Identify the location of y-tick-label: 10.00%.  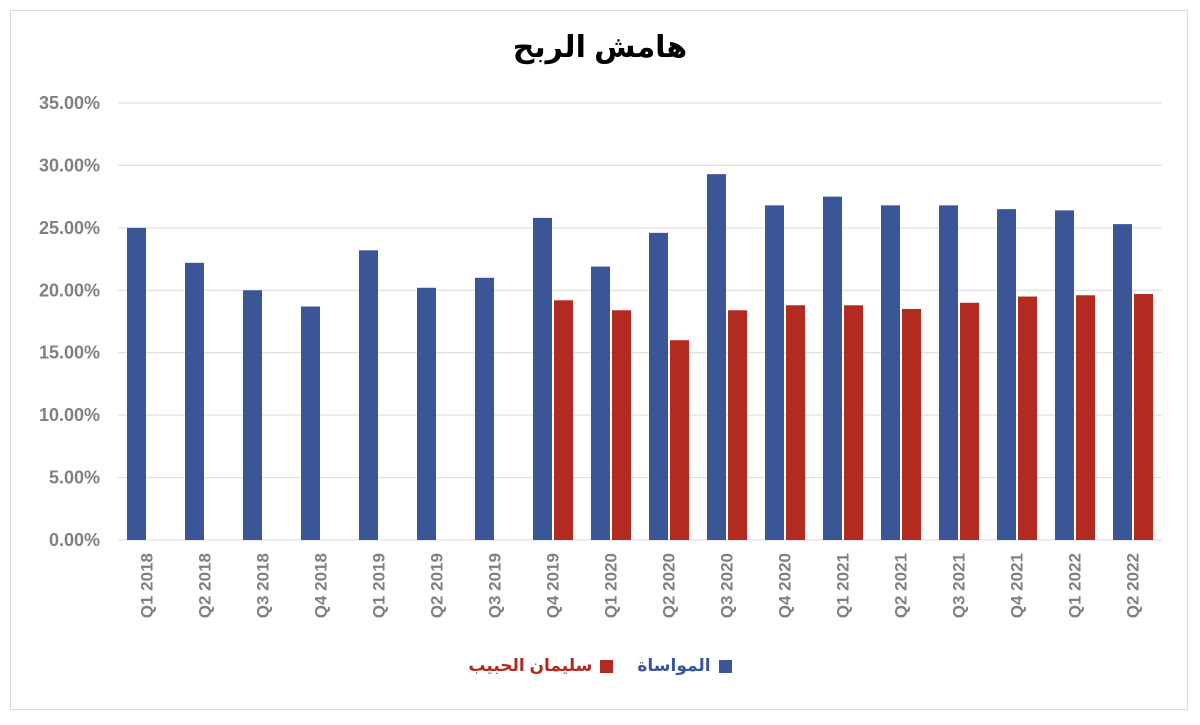
(69, 415).